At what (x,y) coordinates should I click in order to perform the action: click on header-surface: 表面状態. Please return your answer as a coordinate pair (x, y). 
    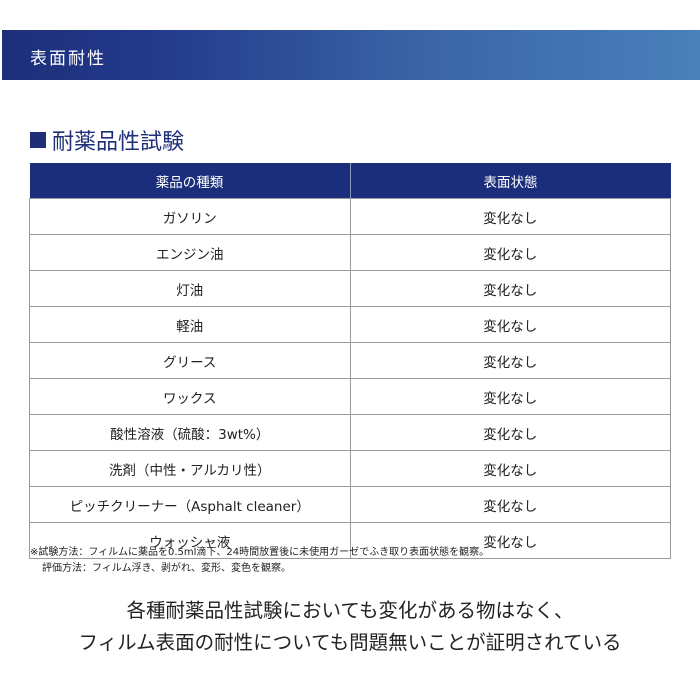
    Looking at the image, I should click on (510, 181).